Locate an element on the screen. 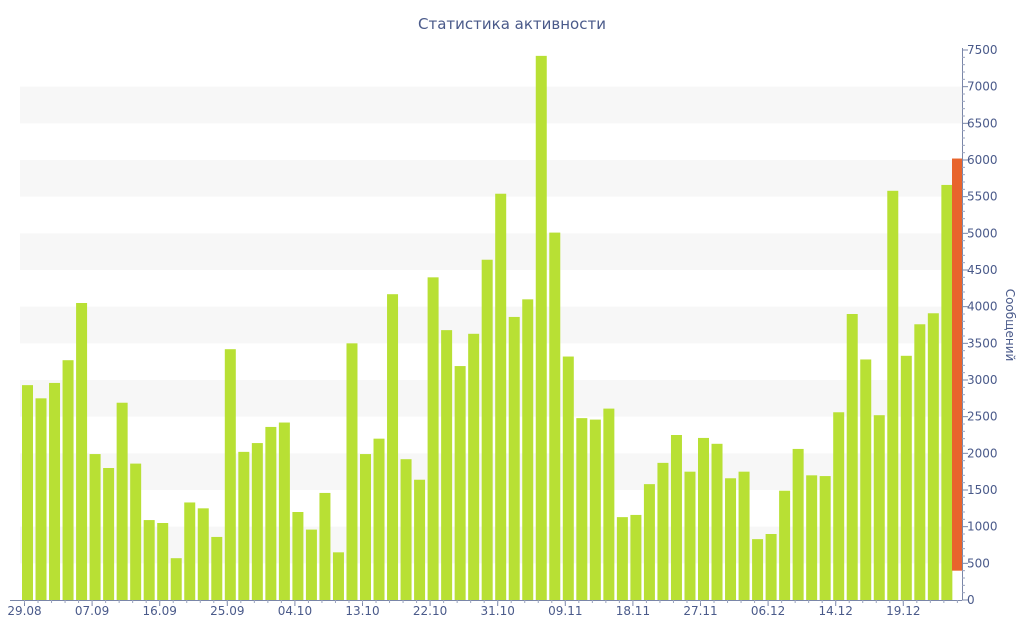 This screenshot has height=640, width=1024. x-tick-label: 22.10 is located at coordinates (430, 611).